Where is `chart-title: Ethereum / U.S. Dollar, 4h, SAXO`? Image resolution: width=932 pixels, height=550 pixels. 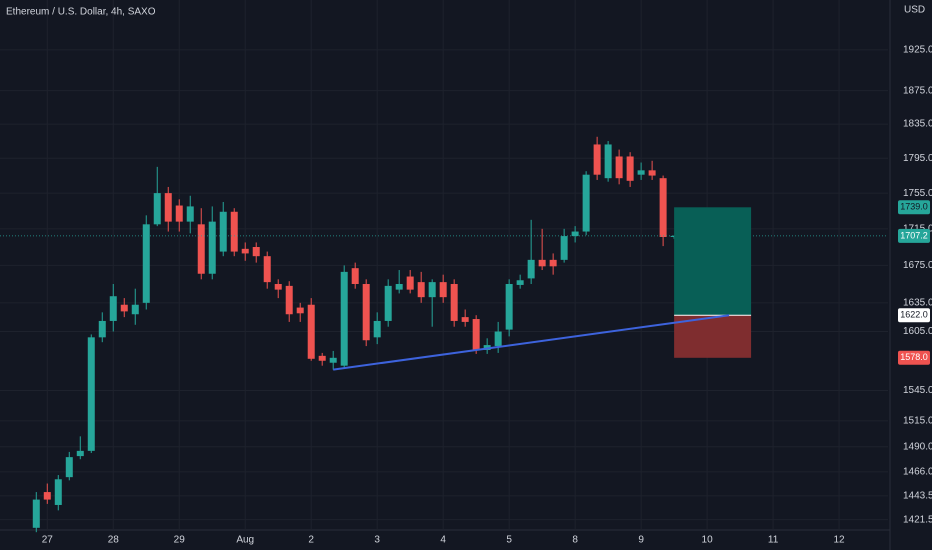 chart-title: Ethereum / U.S. Dollar, 4h, SAXO is located at coordinates (81, 12).